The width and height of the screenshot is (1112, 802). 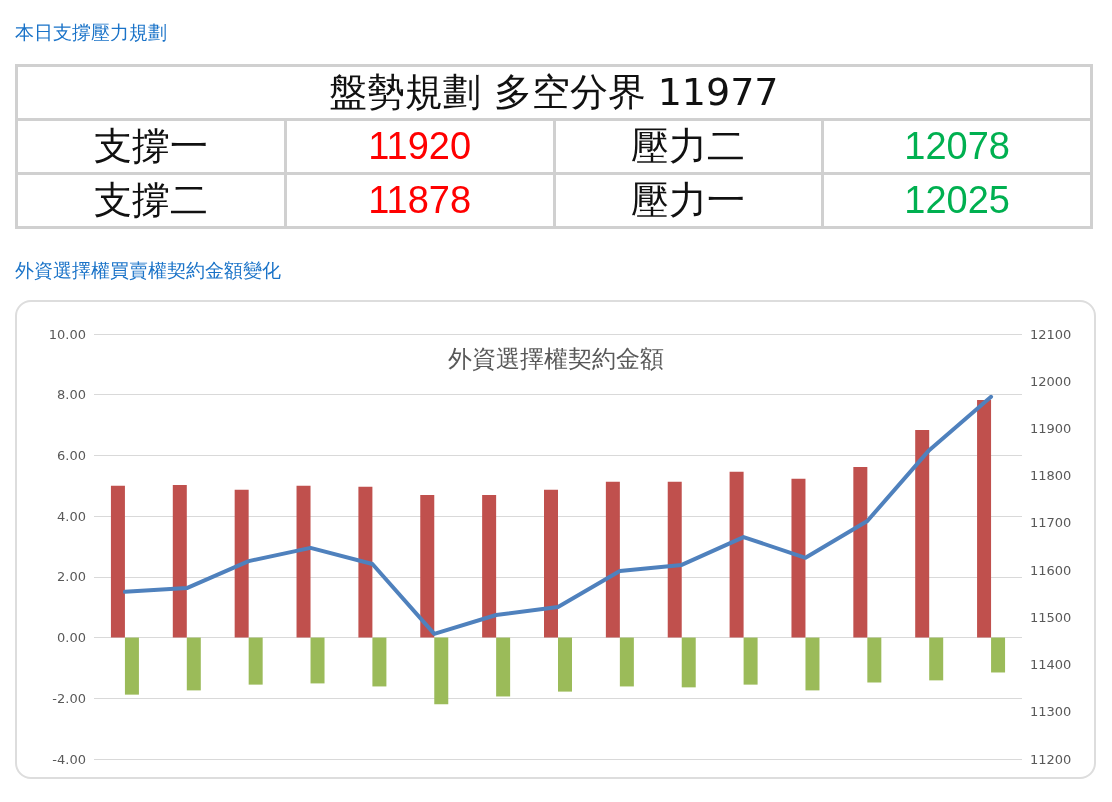 What do you see at coordinates (1051, 665) in the screenshot?
I see `y2-tick-label: 11400` at bounding box center [1051, 665].